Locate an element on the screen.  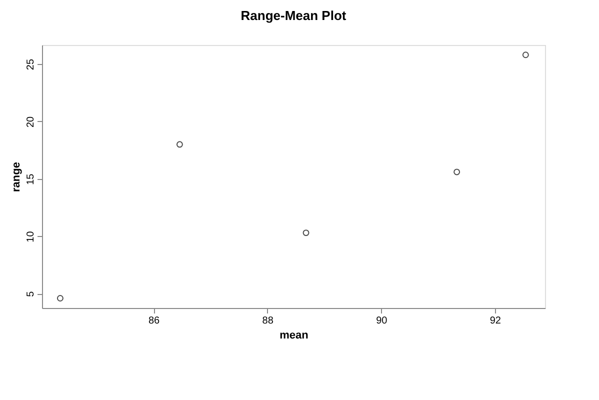
x-tick-label: 92 is located at coordinates (496, 321).